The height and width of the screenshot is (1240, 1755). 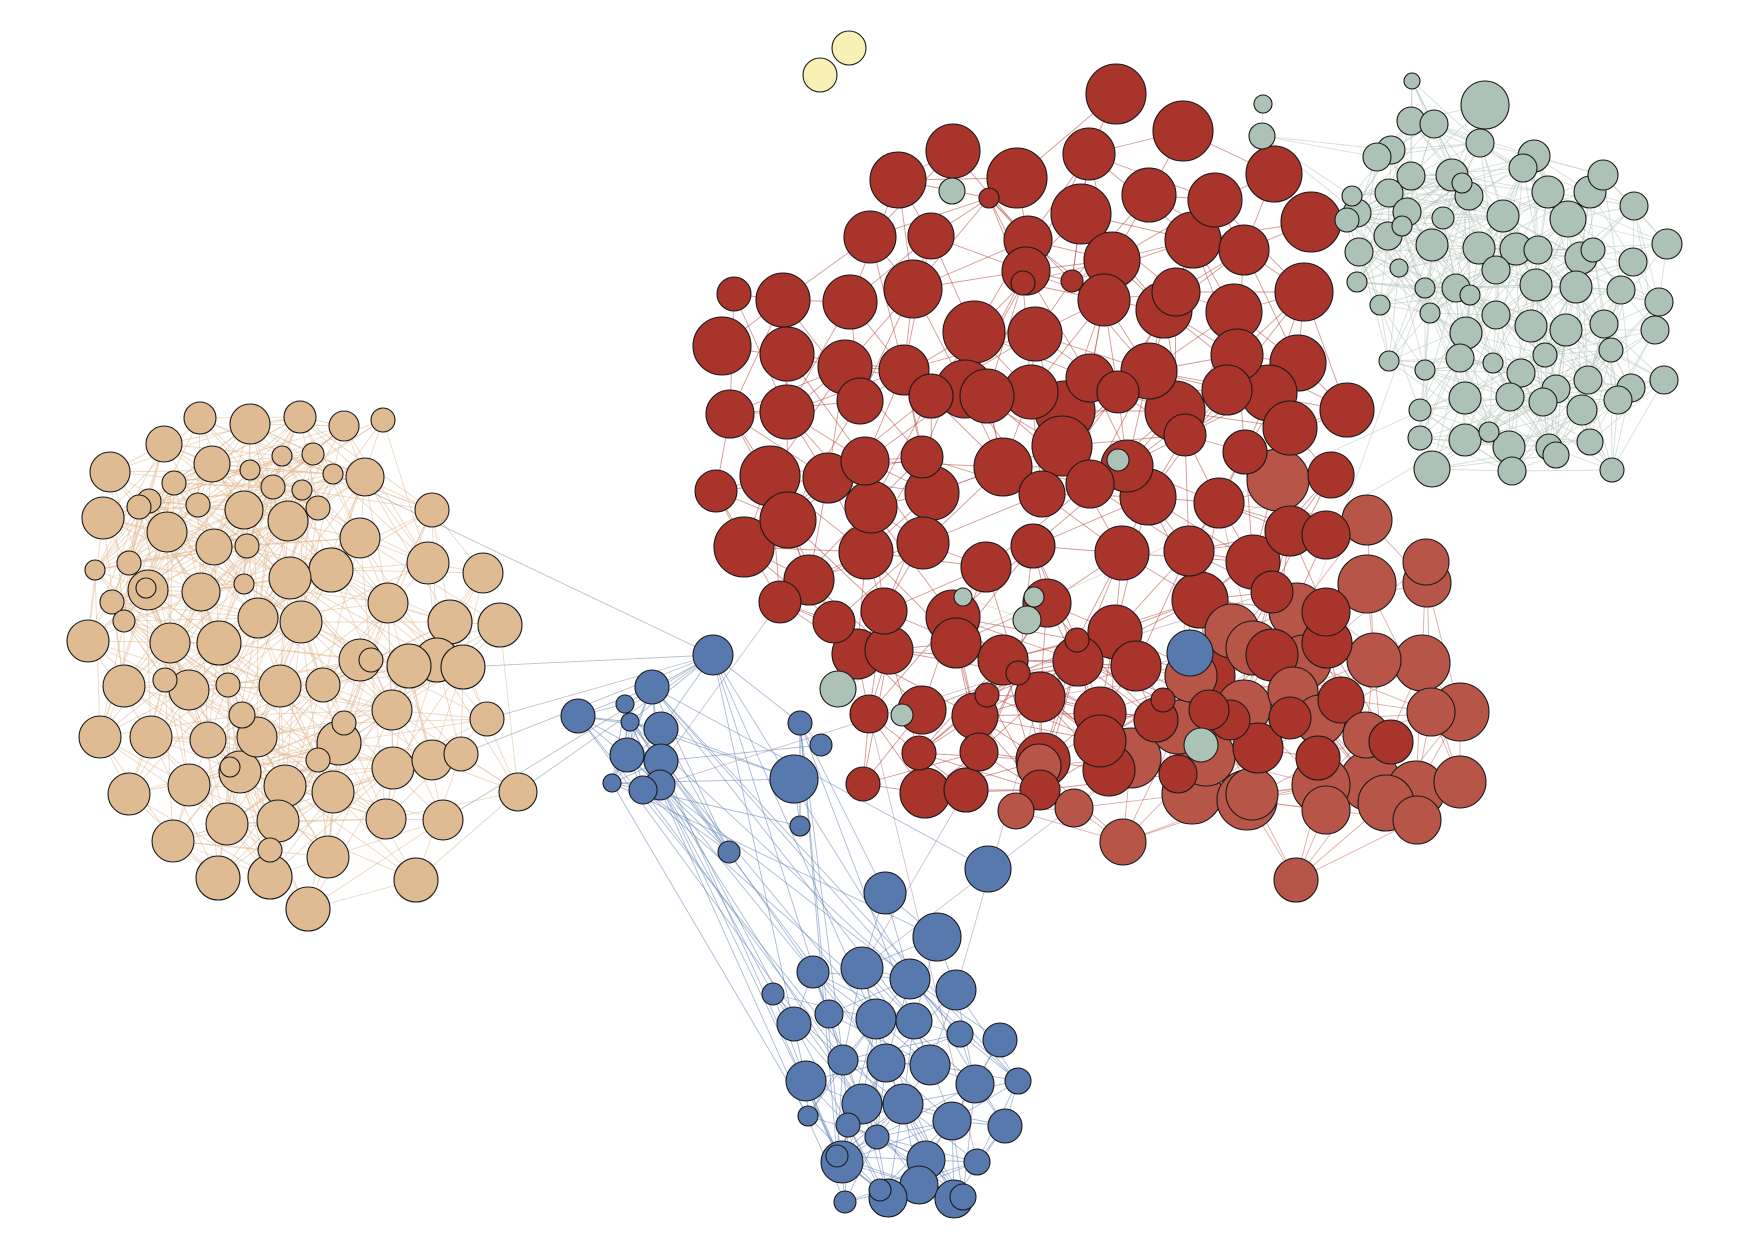 What do you see at coordinates (820, 75) in the screenshot?
I see `graph-node-yellow` at bounding box center [820, 75].